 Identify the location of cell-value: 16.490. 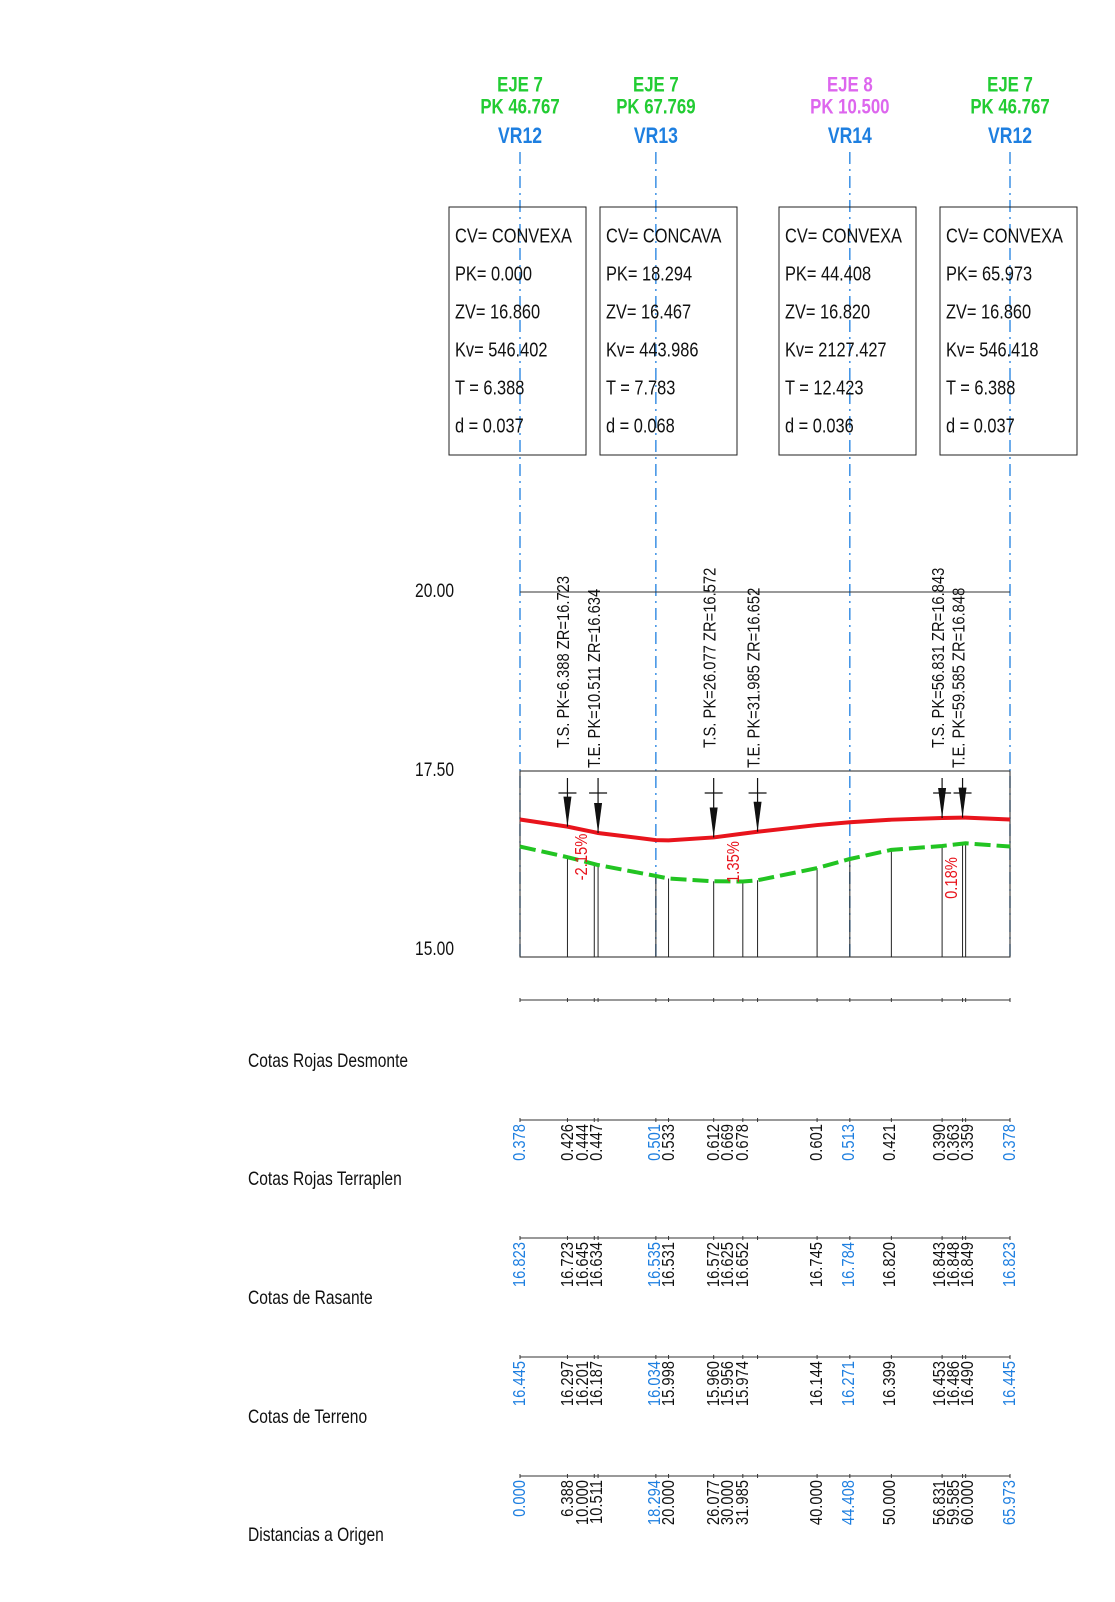
(967, 1383).